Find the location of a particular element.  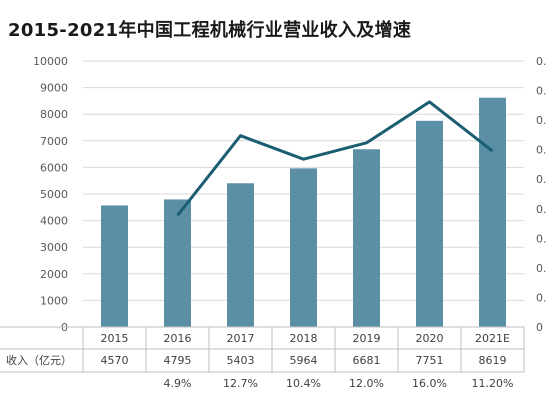

y-tick-label: 3000 is located at coordinates (54, 247).